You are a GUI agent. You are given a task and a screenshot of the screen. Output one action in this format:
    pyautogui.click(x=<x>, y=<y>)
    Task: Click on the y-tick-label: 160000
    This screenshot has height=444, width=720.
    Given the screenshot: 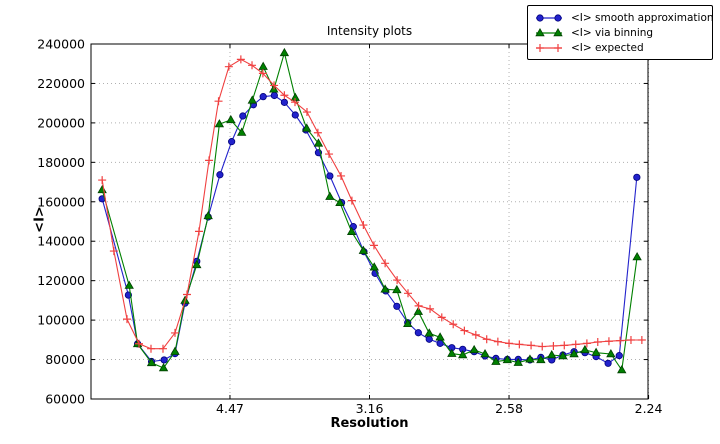 What is the action you would take?
    pyautogui.click(x=61, y=201)
    